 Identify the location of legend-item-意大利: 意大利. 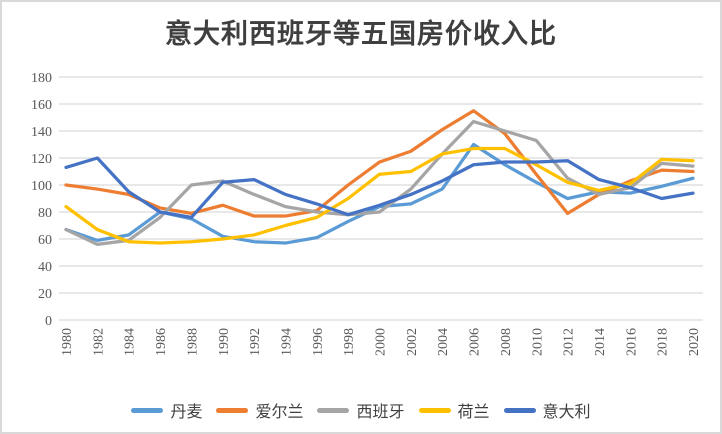
(547, 410).